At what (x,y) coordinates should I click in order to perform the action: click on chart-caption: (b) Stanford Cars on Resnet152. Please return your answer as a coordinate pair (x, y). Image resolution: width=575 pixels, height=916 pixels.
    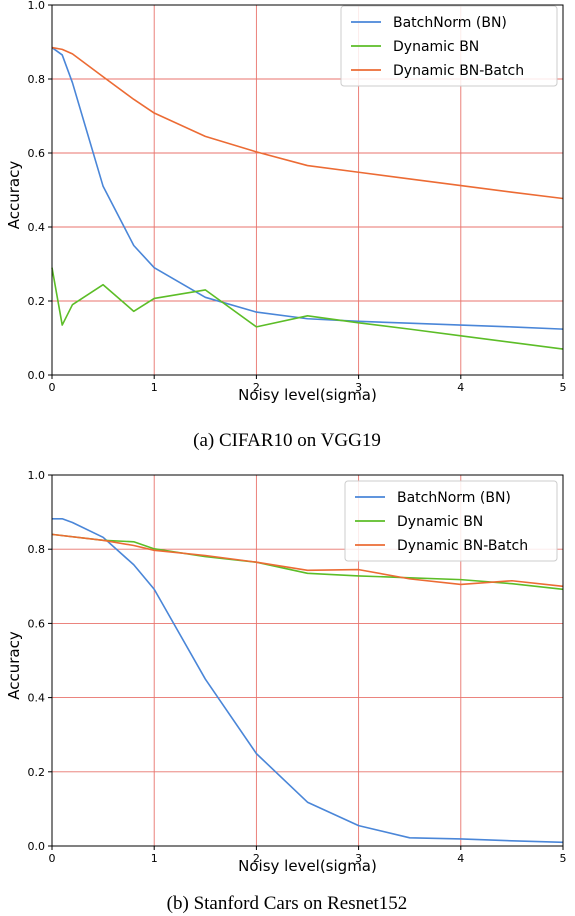
    Looking at the image, I should click on (287, 903).